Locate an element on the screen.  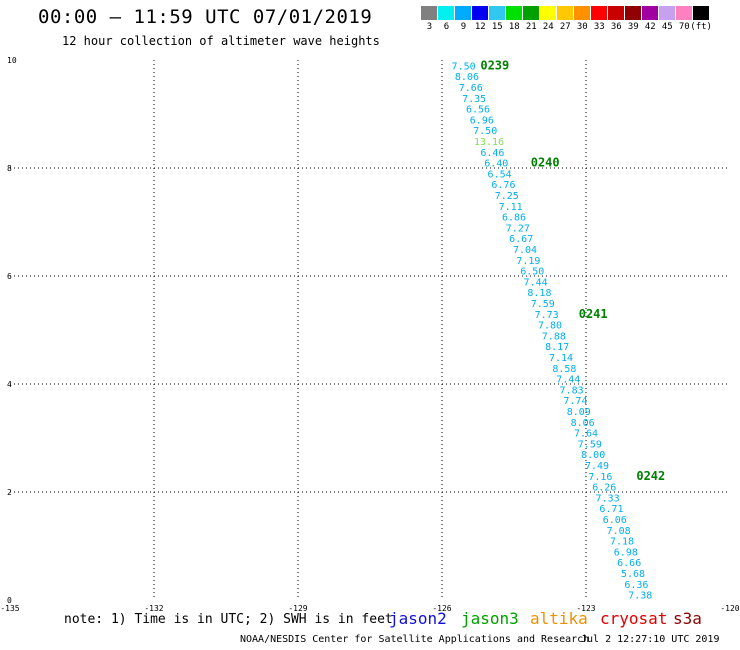
color-scale-label: 18 is located at coordinates (514, 27).